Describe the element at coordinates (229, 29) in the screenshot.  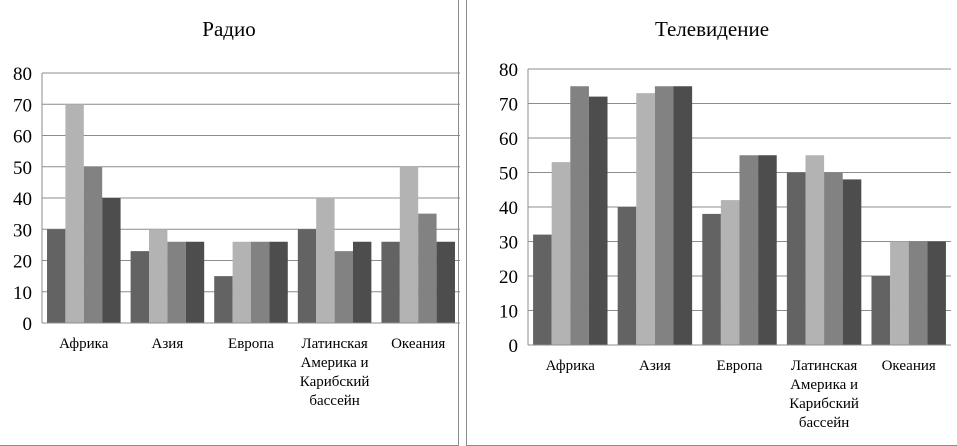
I see `chart-title: Радио` at that location.